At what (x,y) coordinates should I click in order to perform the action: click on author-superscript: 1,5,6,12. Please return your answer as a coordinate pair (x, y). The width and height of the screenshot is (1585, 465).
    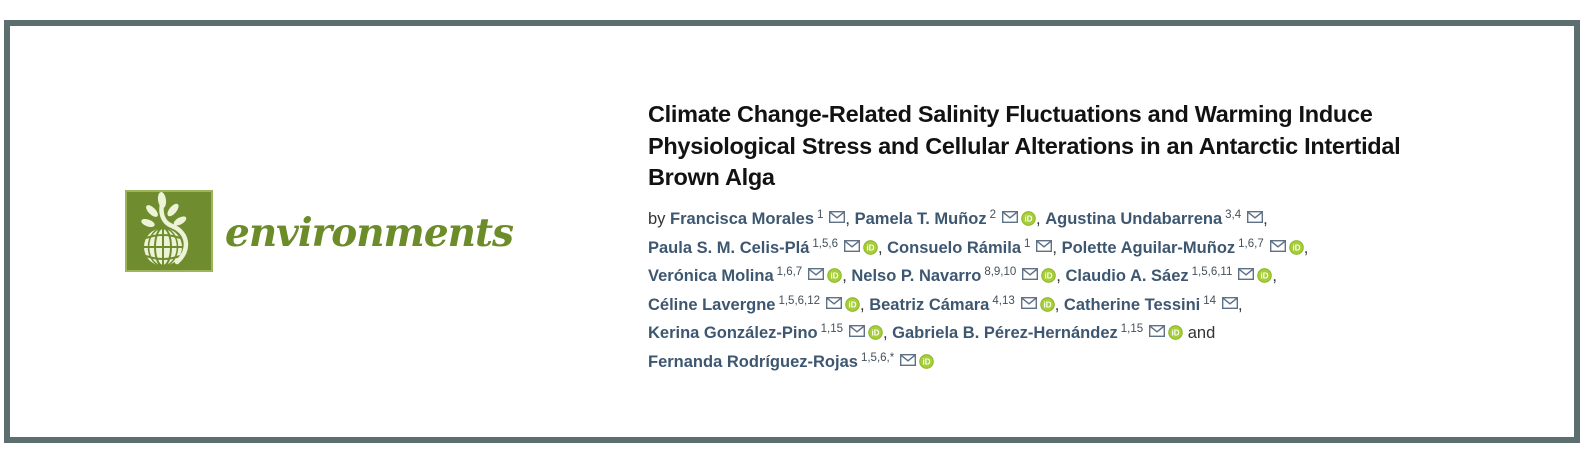
    Looking at the image, I should click on (799, 300).